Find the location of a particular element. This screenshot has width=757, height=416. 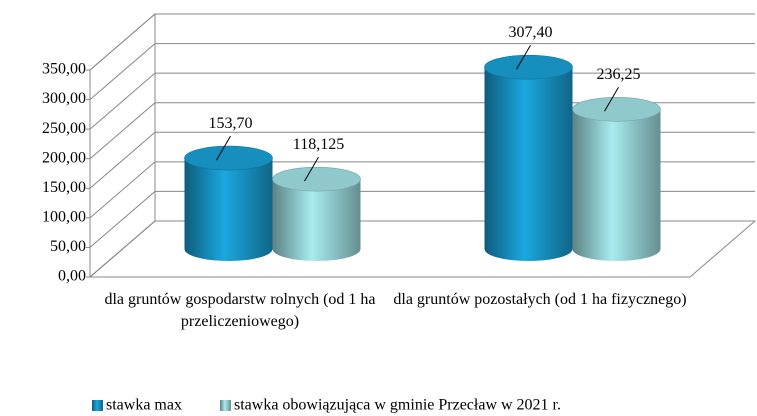

y-tick-label: 50,00 is located at coordinates (68, 246).